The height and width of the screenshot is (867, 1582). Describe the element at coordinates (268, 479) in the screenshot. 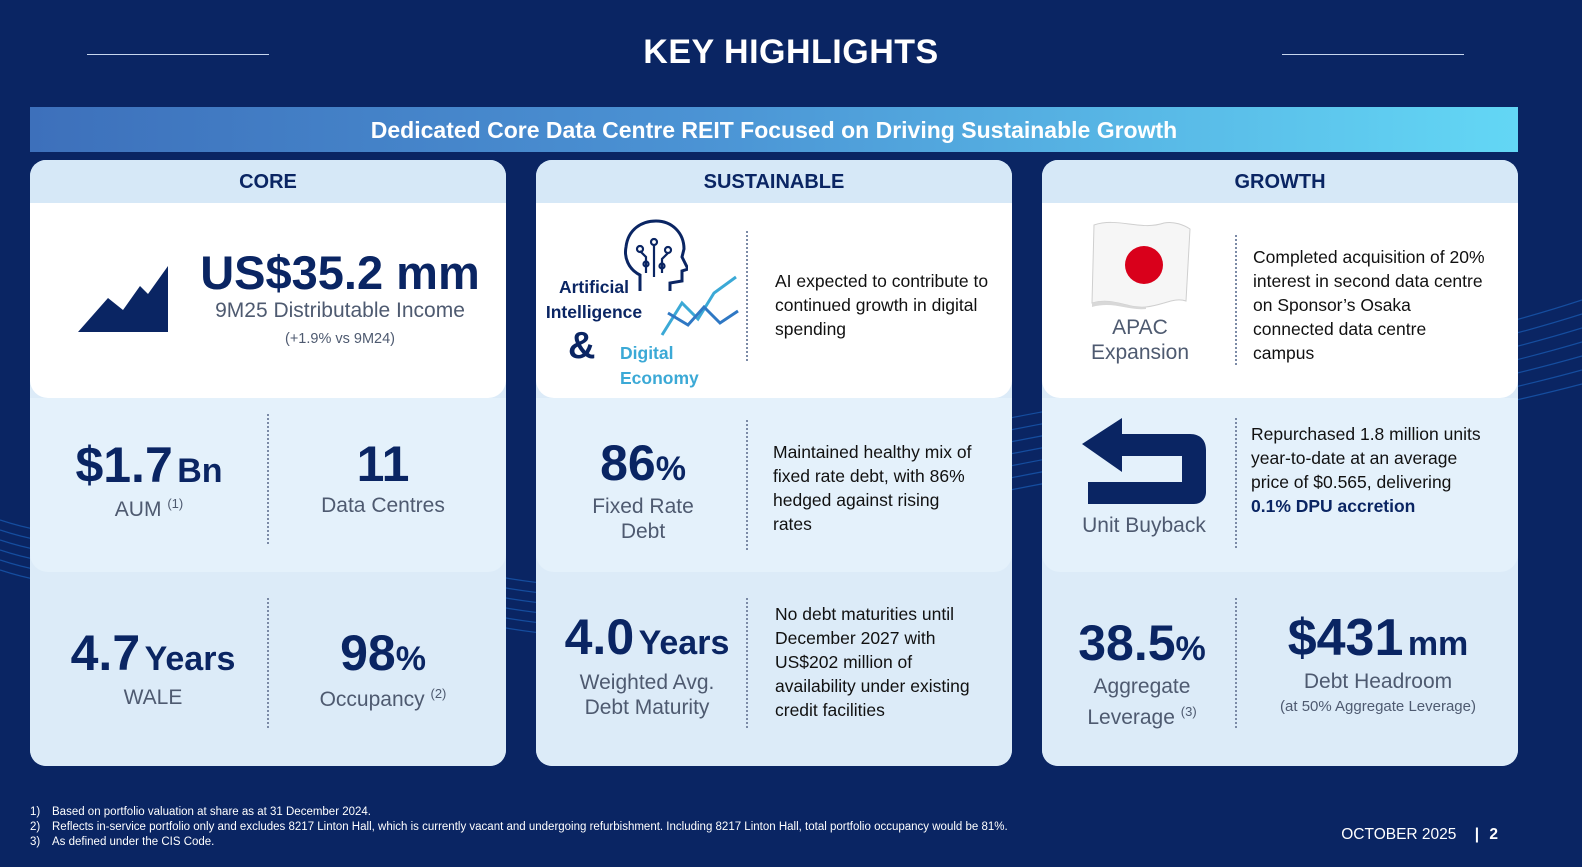

I see `core-mid-divider` at that location.